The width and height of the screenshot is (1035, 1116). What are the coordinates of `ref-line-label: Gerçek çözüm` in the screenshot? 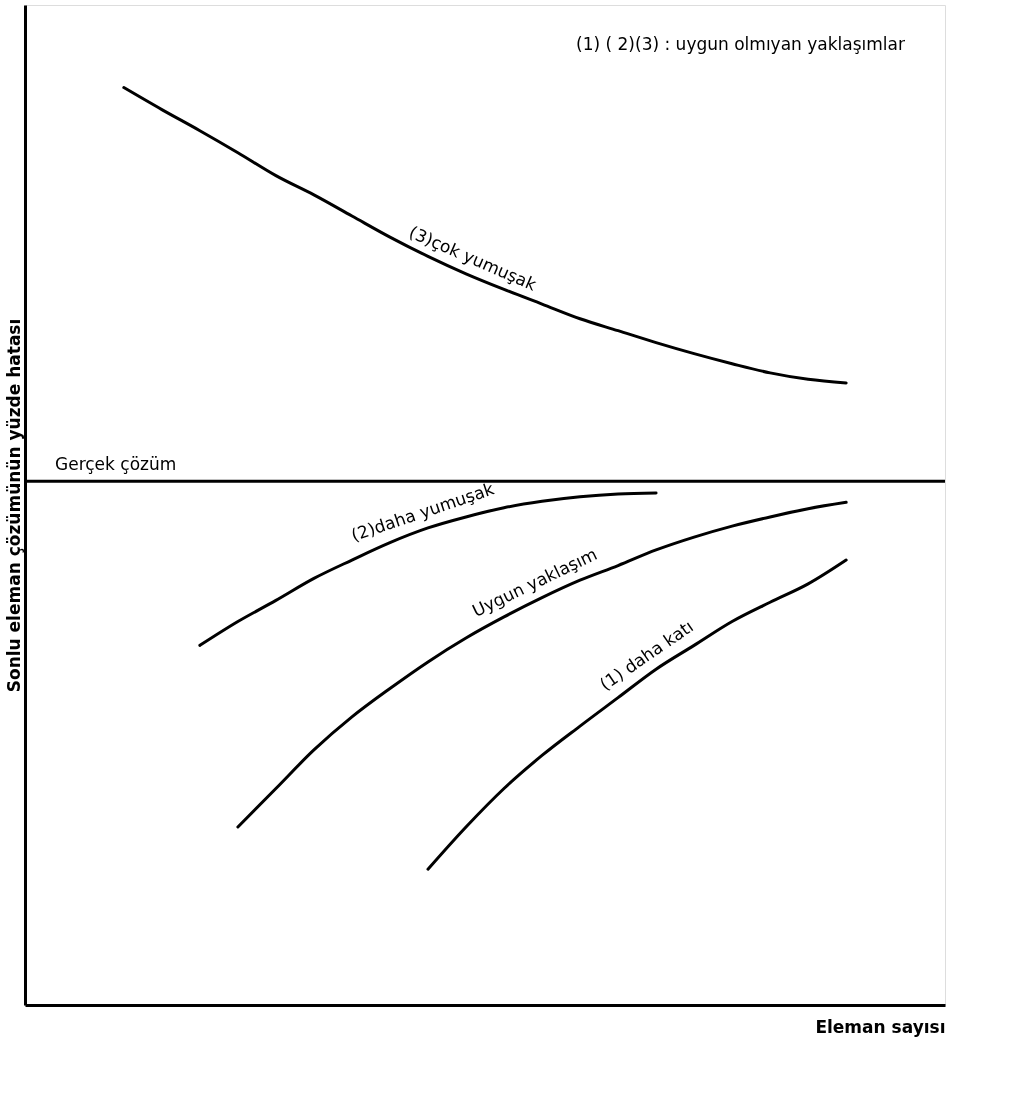 It's located at (116, 464).